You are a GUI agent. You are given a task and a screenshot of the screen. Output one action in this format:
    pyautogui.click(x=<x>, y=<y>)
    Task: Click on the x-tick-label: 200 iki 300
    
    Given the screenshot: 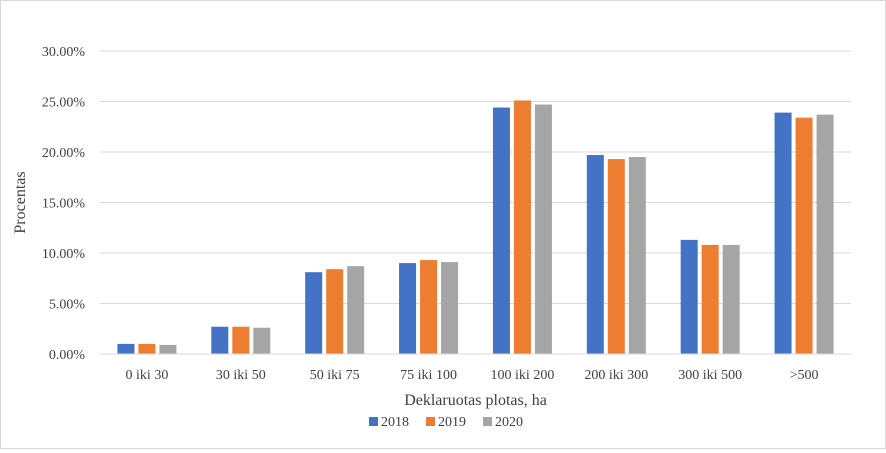 What is the action you would take?
    pyautogui.click(x=616, y=375)
    